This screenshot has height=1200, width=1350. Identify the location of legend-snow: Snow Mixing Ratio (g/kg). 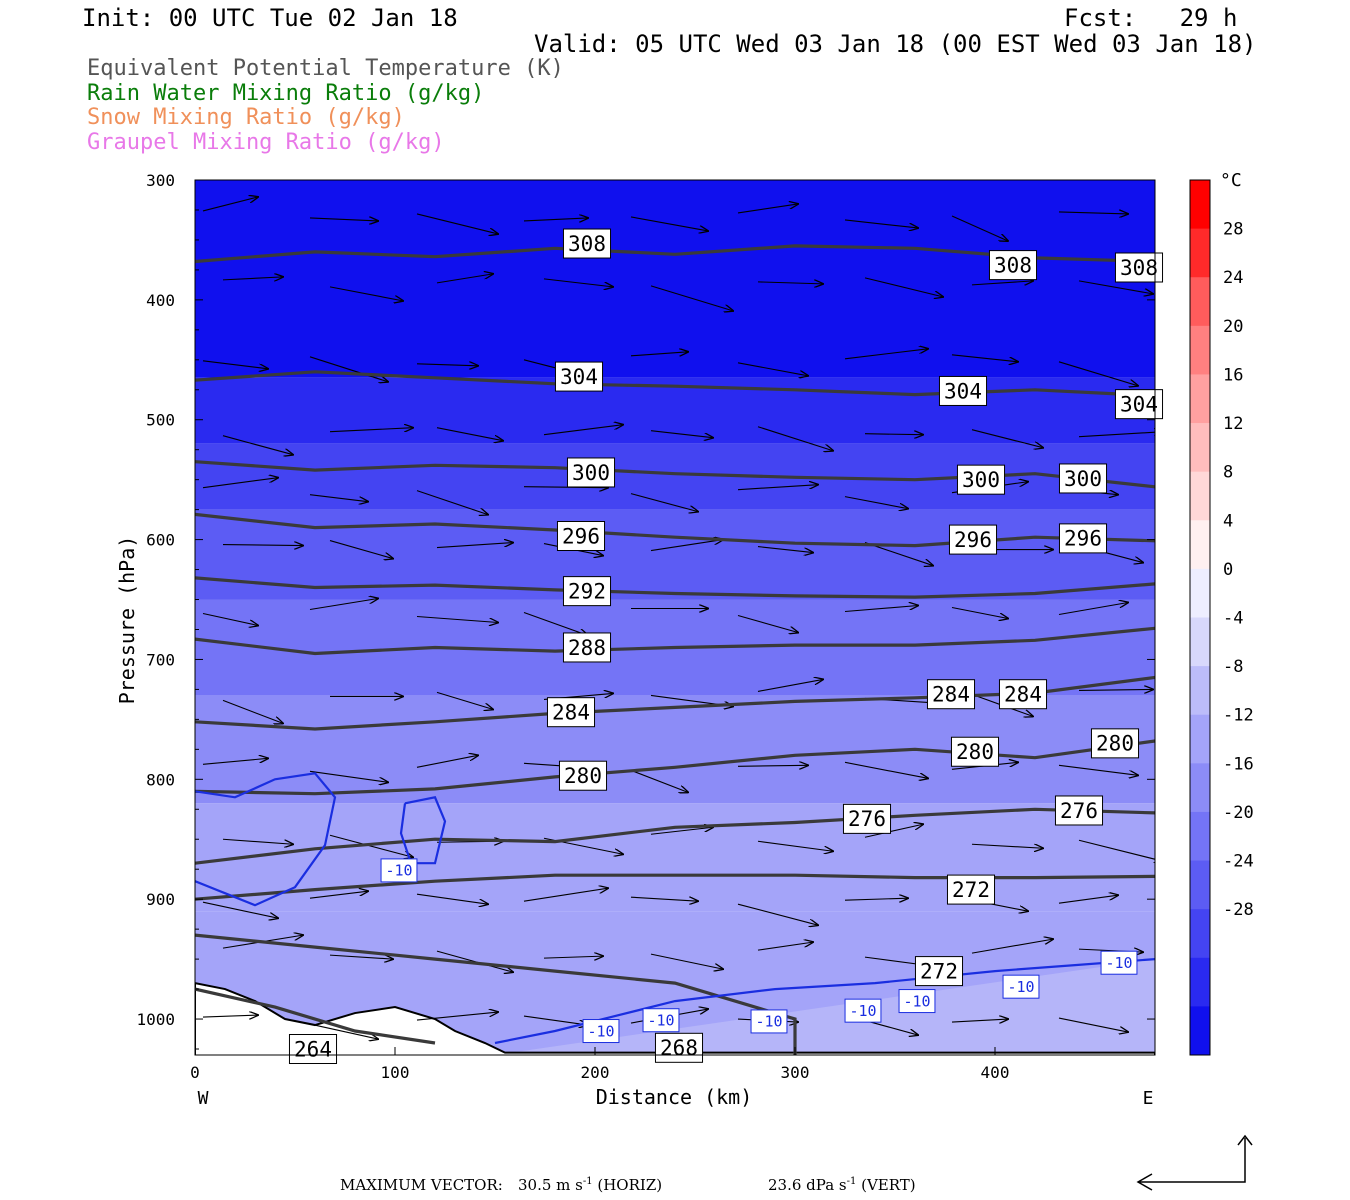
(246, 117).